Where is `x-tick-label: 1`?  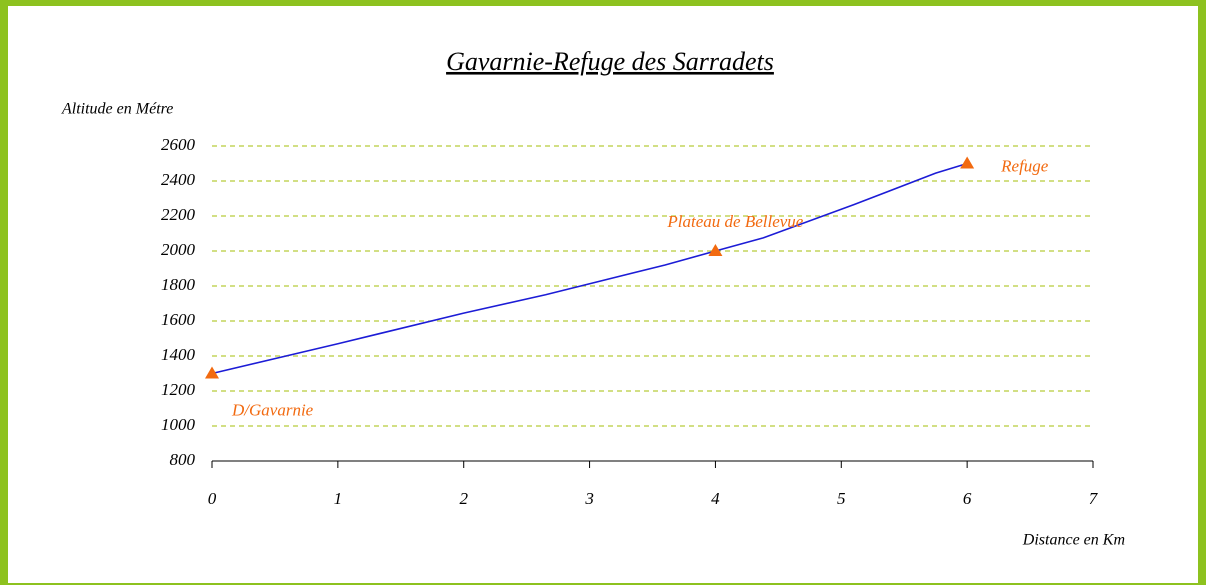
x-tick-label: 1 is located at coordinates (338, 498).